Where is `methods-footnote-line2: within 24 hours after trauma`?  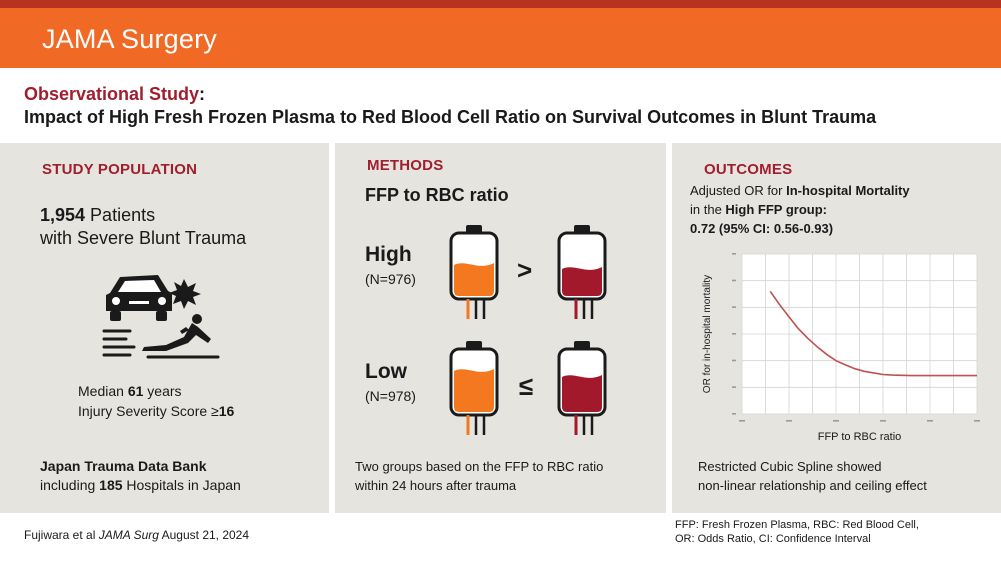
methods-footnote-line2: within 24 hours after trauma is located at coordinates (436, 485).